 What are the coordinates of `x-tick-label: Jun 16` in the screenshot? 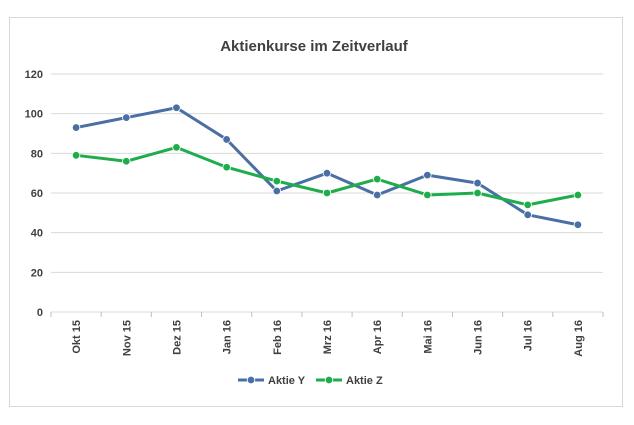 It's located at (479, 337).